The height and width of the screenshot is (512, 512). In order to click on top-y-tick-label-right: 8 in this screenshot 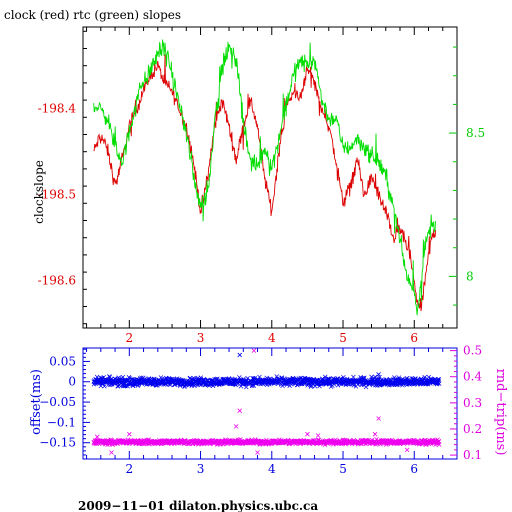, I will do `click(470, 276)`.